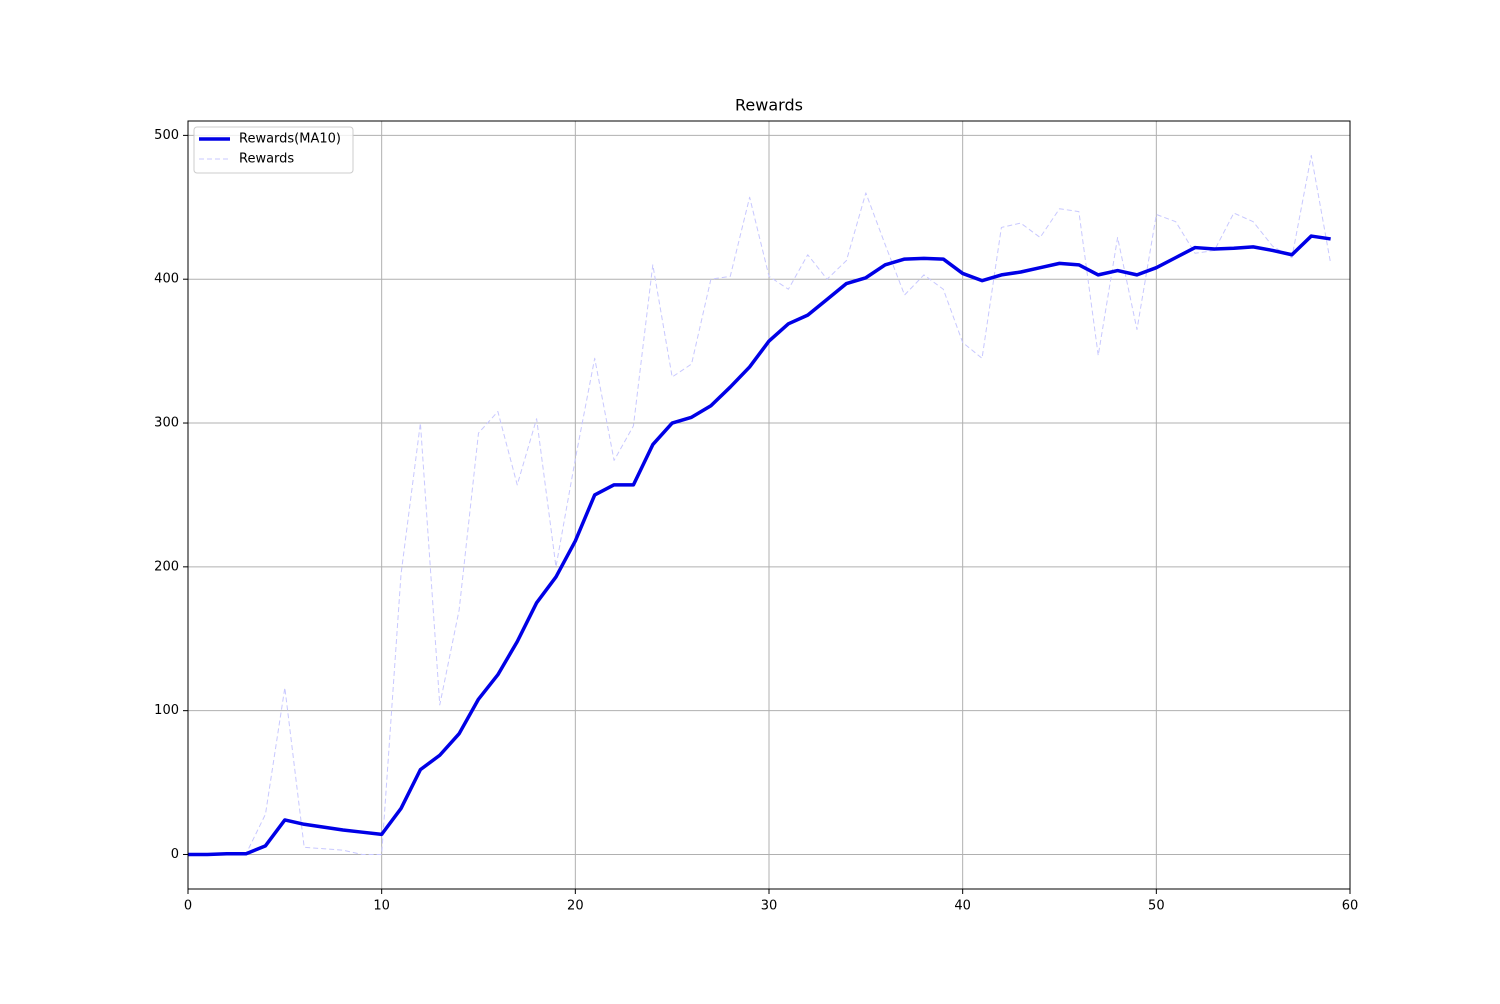  Describe the element at coordinates (166, 423) in the screenshot. I see `y-tick-label: 300` at that location.